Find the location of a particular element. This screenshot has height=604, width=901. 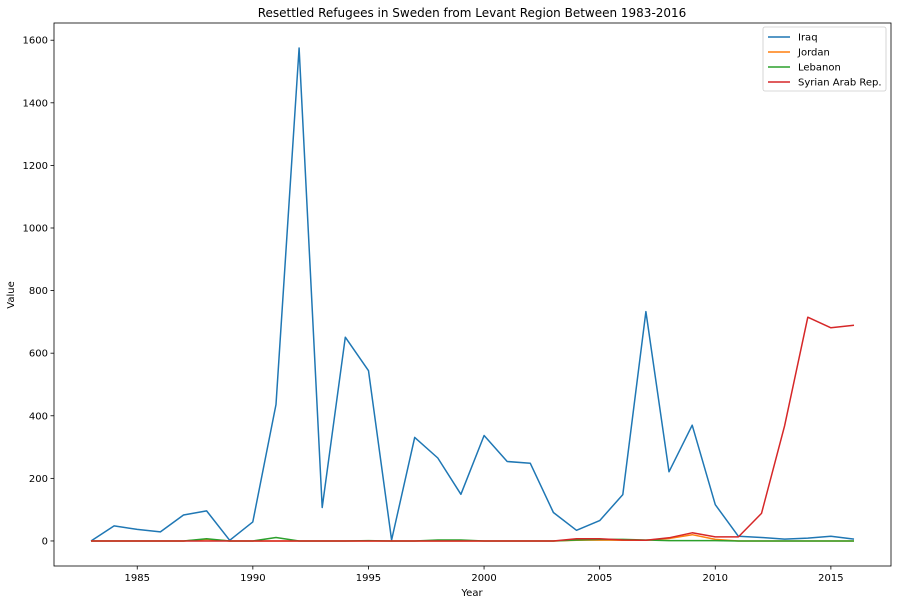

y-tick-label: 800 is located at coordinates (38, 291).